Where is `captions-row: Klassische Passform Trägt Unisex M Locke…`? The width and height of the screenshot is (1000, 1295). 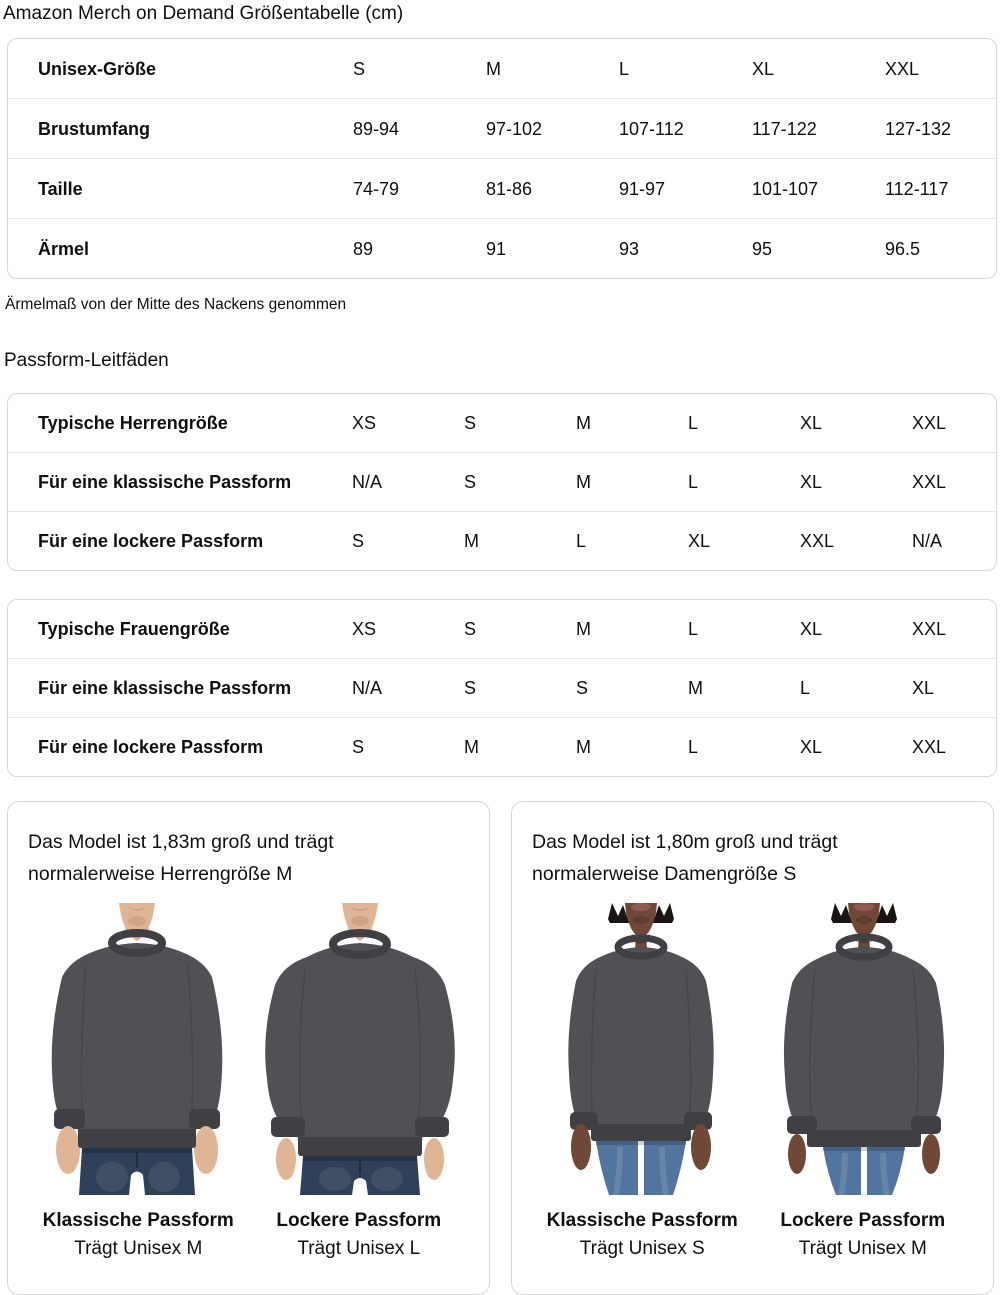
captions-row: Klassische Passform Trägt Unisex M Locke… is located at coordinates (248, 1236).